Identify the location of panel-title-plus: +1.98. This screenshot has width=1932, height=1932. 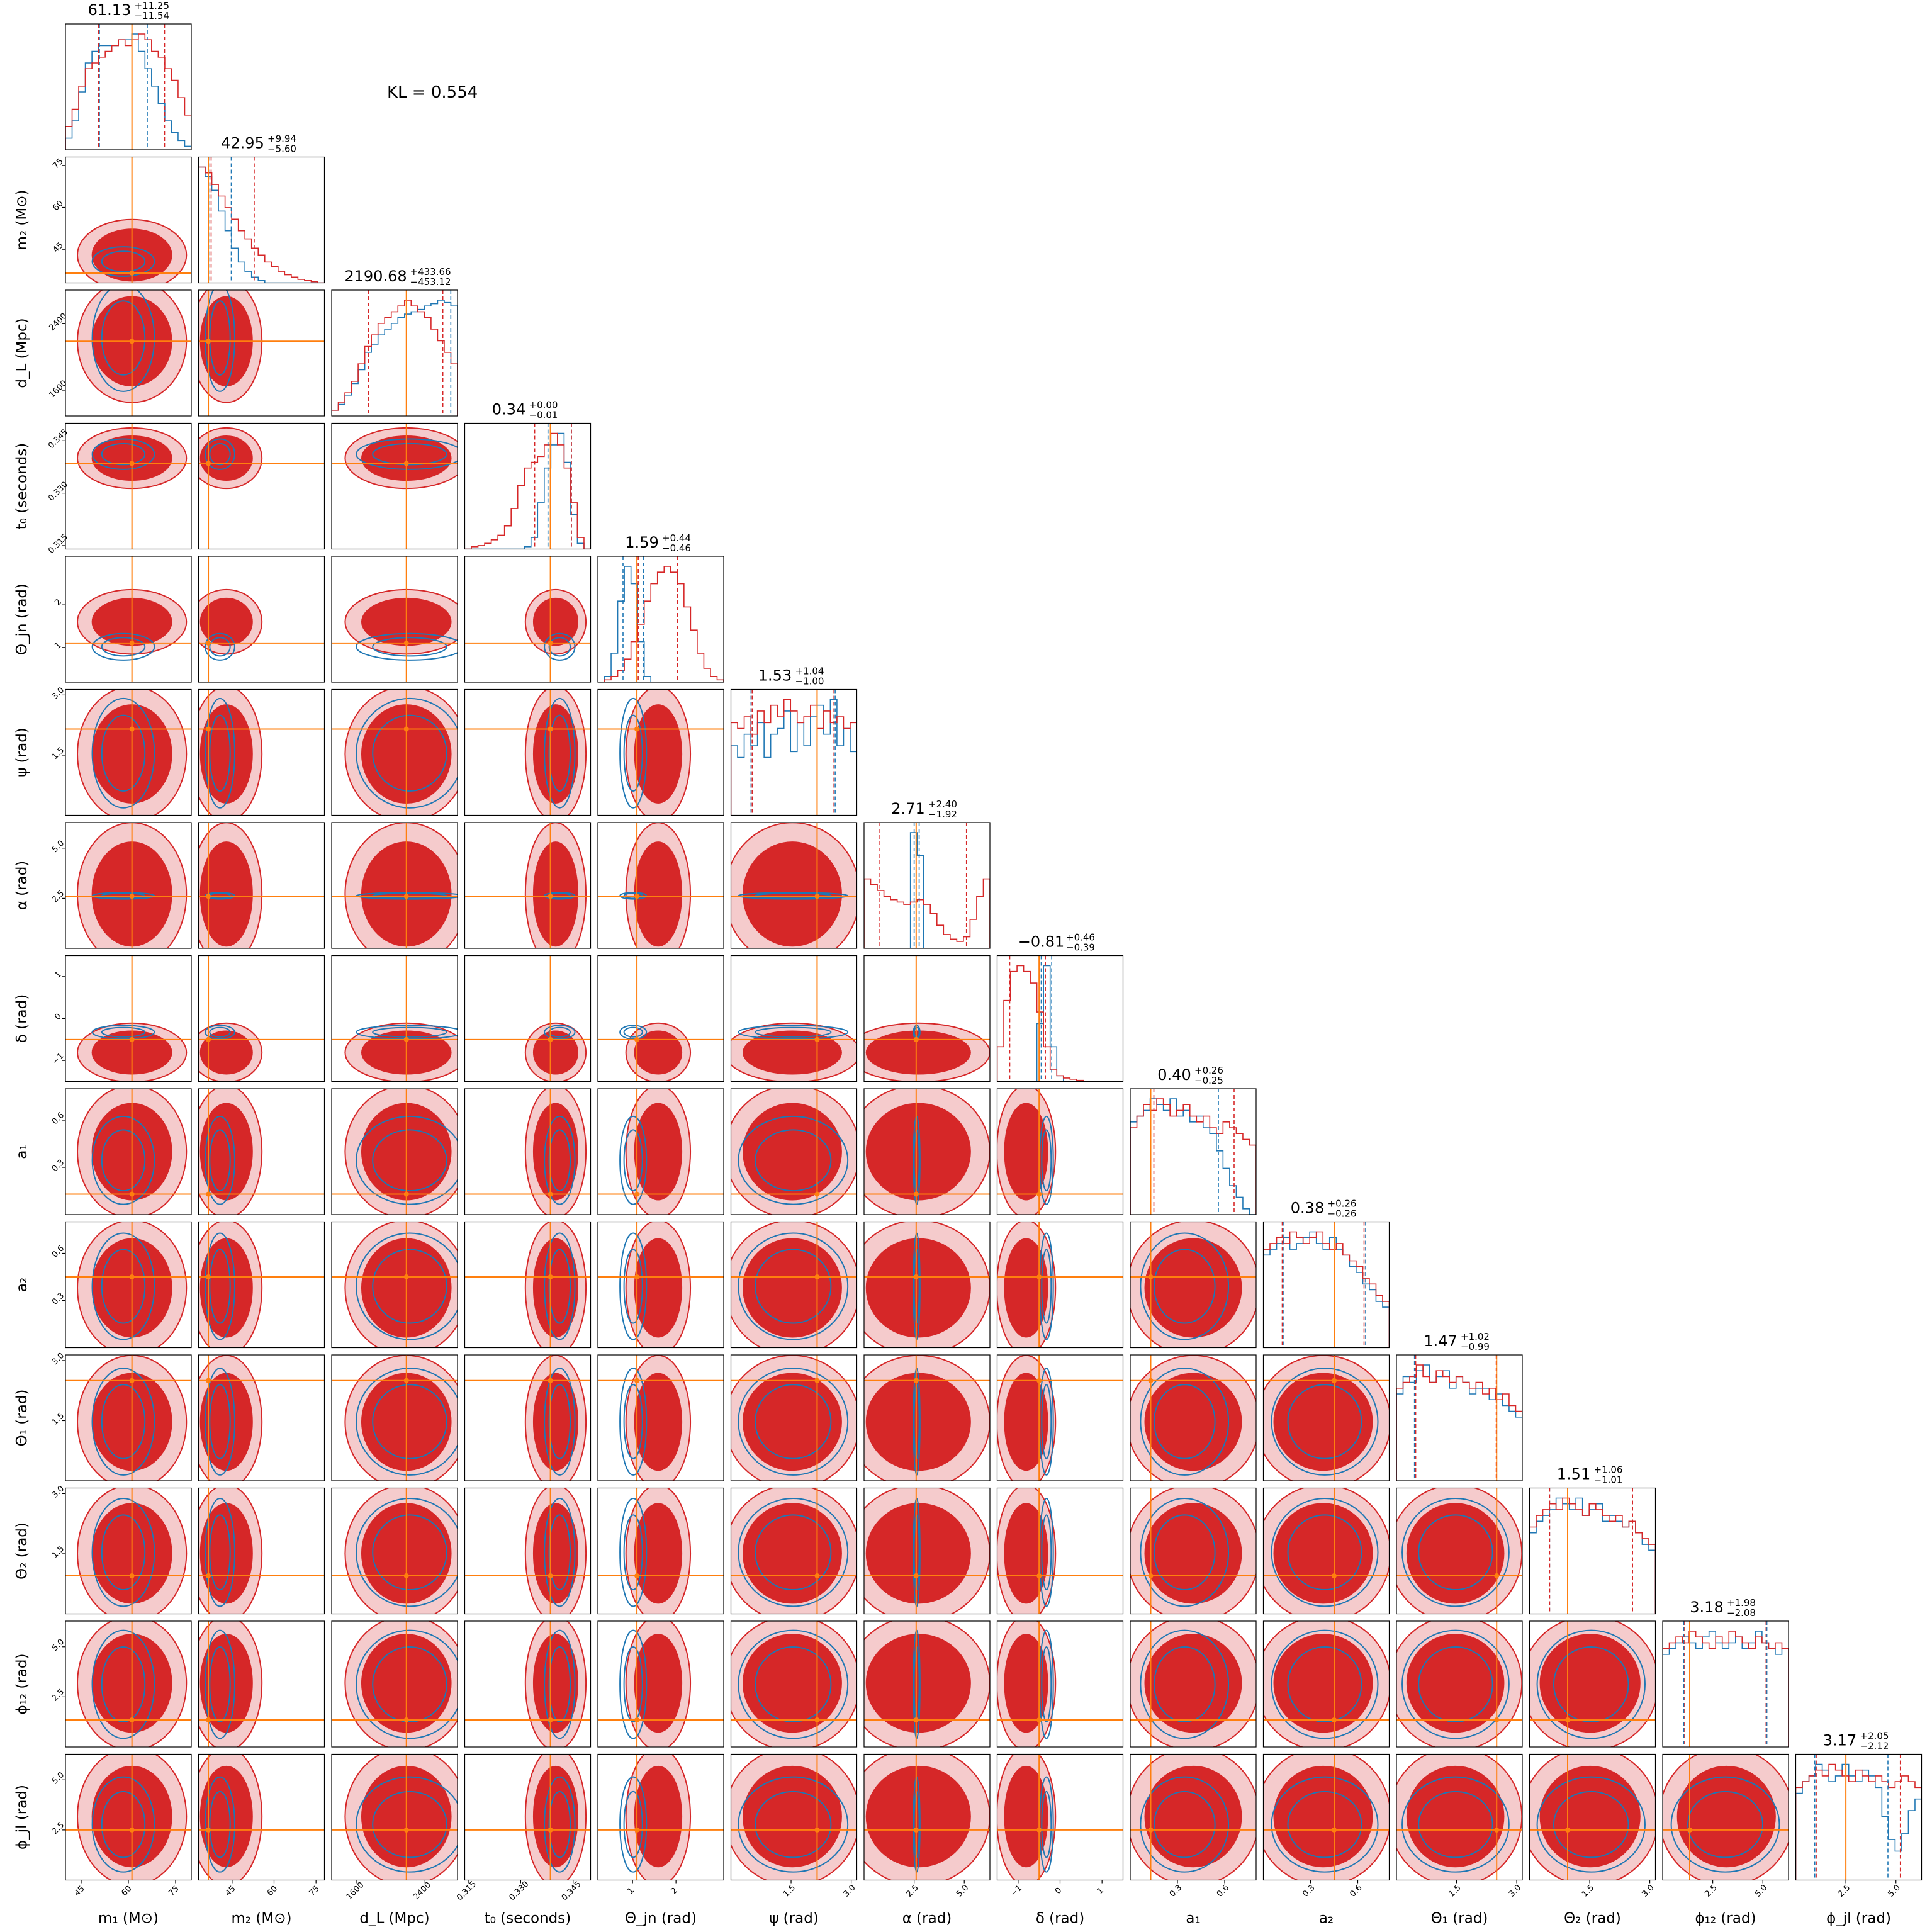
(1741, 1603).